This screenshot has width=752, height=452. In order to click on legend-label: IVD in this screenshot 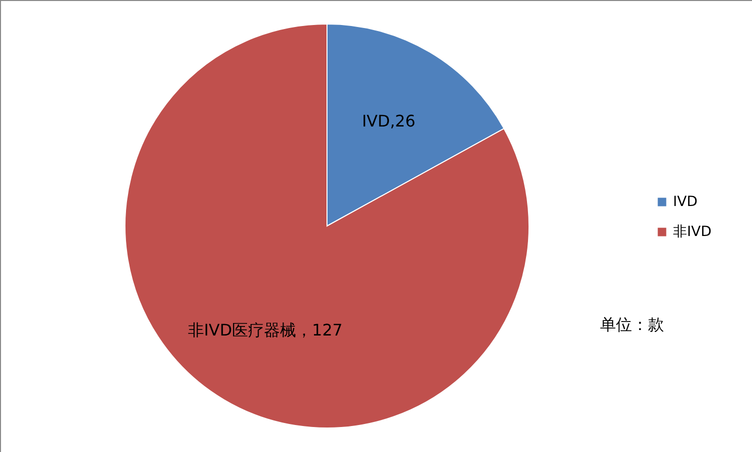, I will do `click(685, 202)`.